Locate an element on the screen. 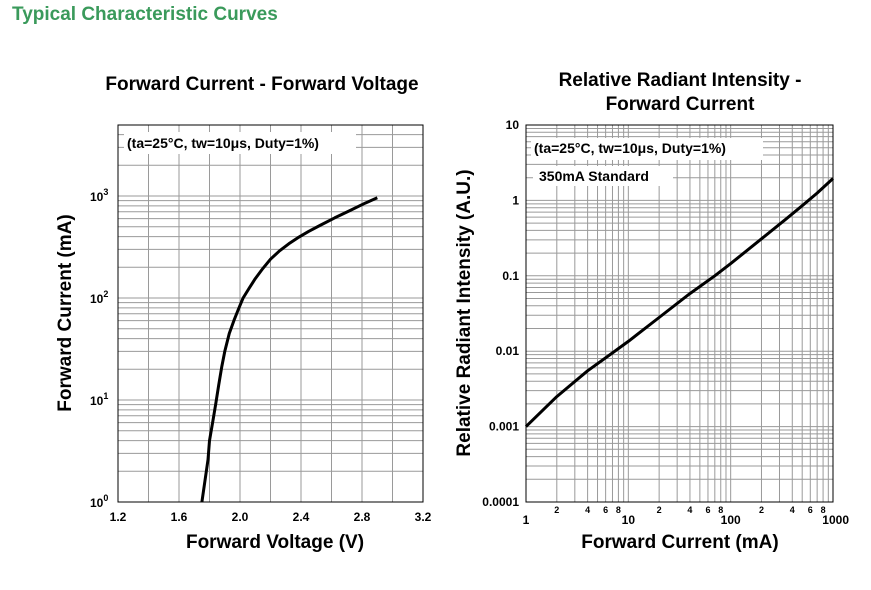 The height and width of the screenshot is (590, 871). chart1-xtick-label: 3.2 is located at coordinates (423, 517).